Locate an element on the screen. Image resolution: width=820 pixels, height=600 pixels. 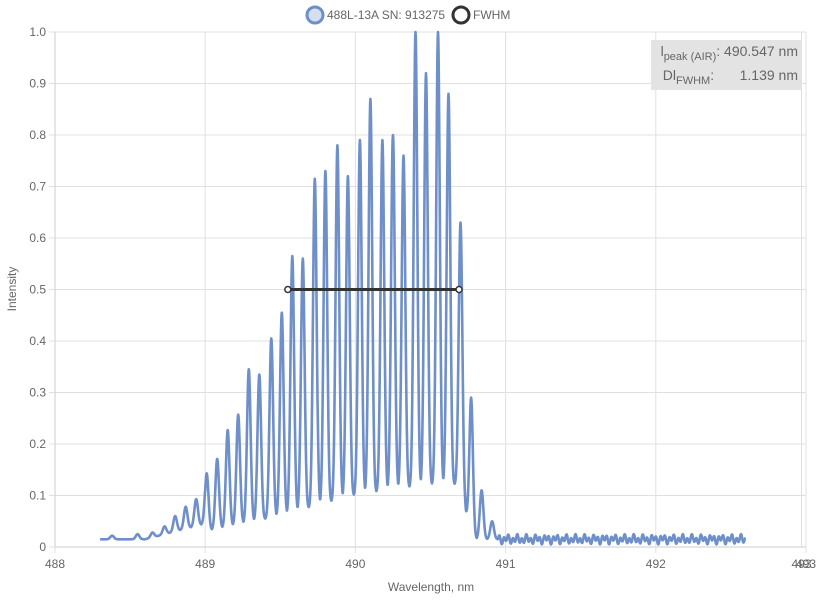
fwhm-width-row: DlFWHM: 1.139 nm is located at coordinates (730, 77).